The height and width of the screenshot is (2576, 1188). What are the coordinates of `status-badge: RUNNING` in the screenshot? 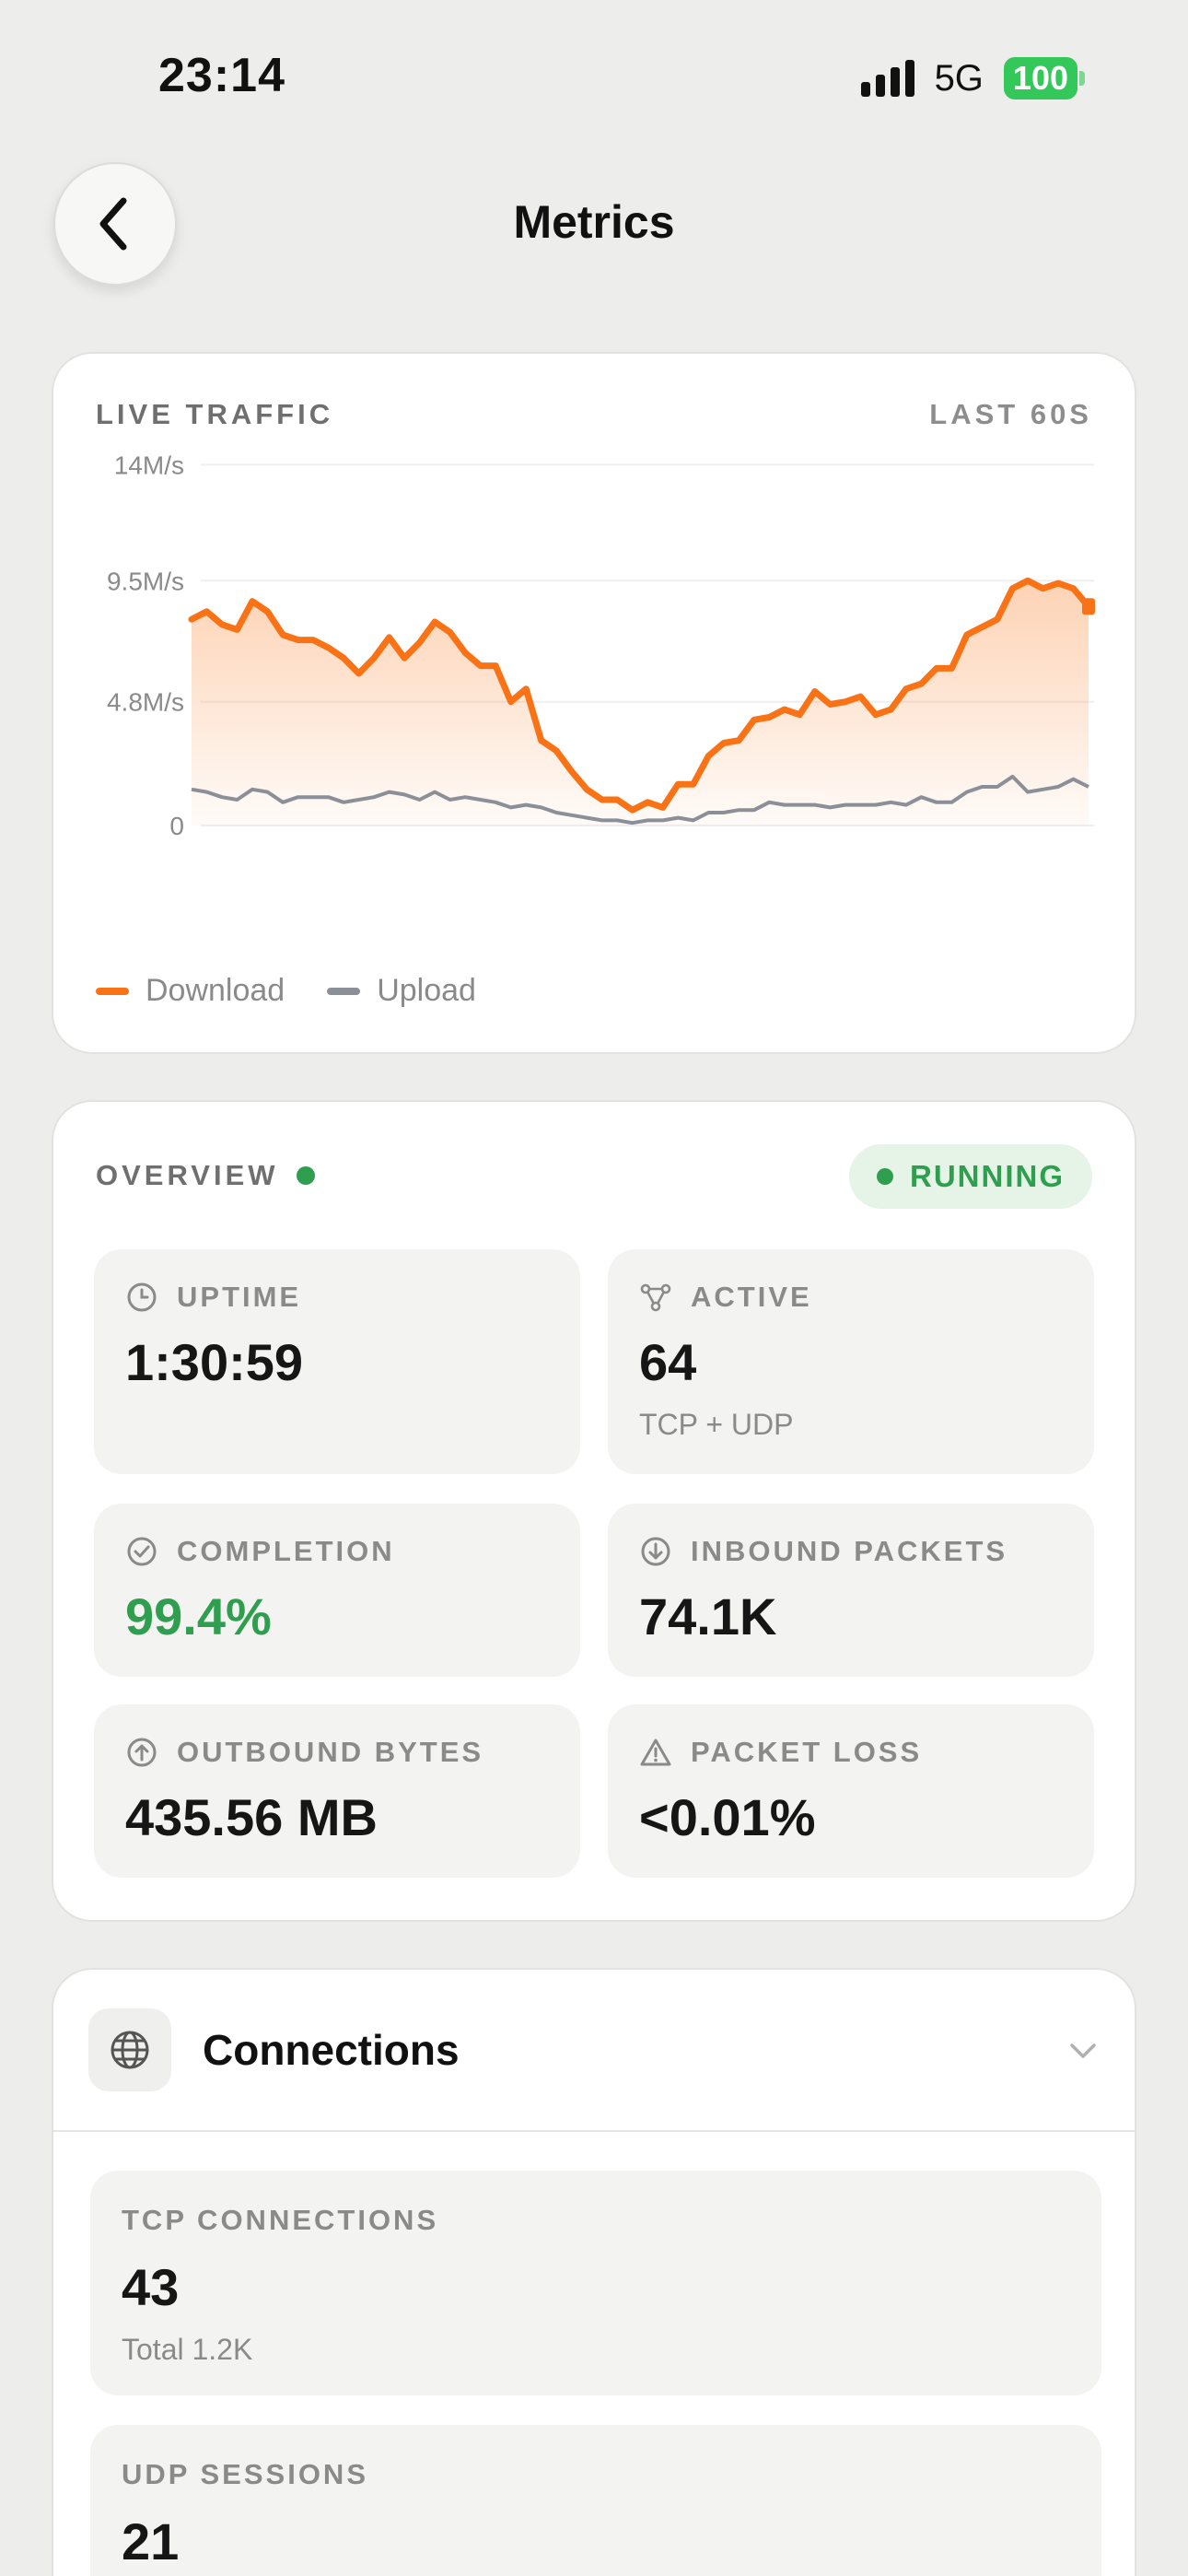 It's located at (970, 1176).